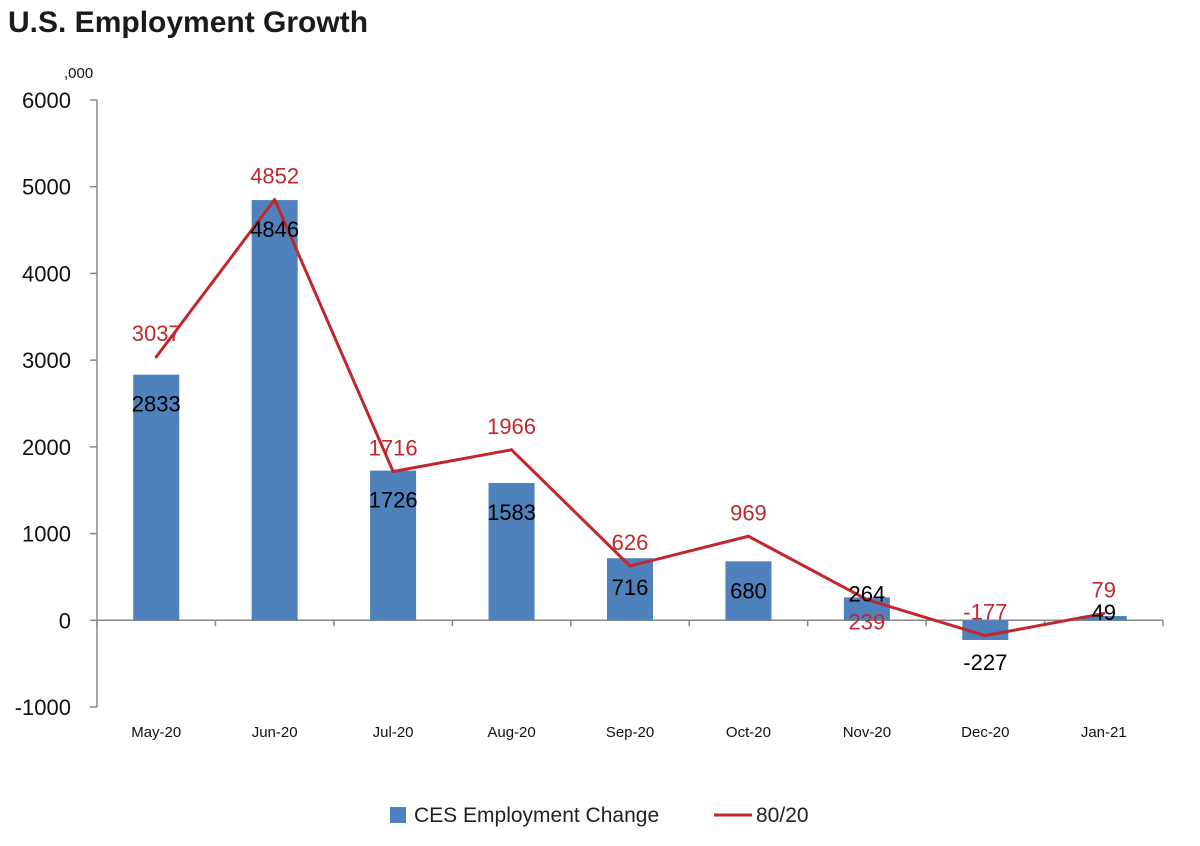  Describe the element at coordinates (65, 620) in the screenshot. I see `y-tick-label: 0` at that location.